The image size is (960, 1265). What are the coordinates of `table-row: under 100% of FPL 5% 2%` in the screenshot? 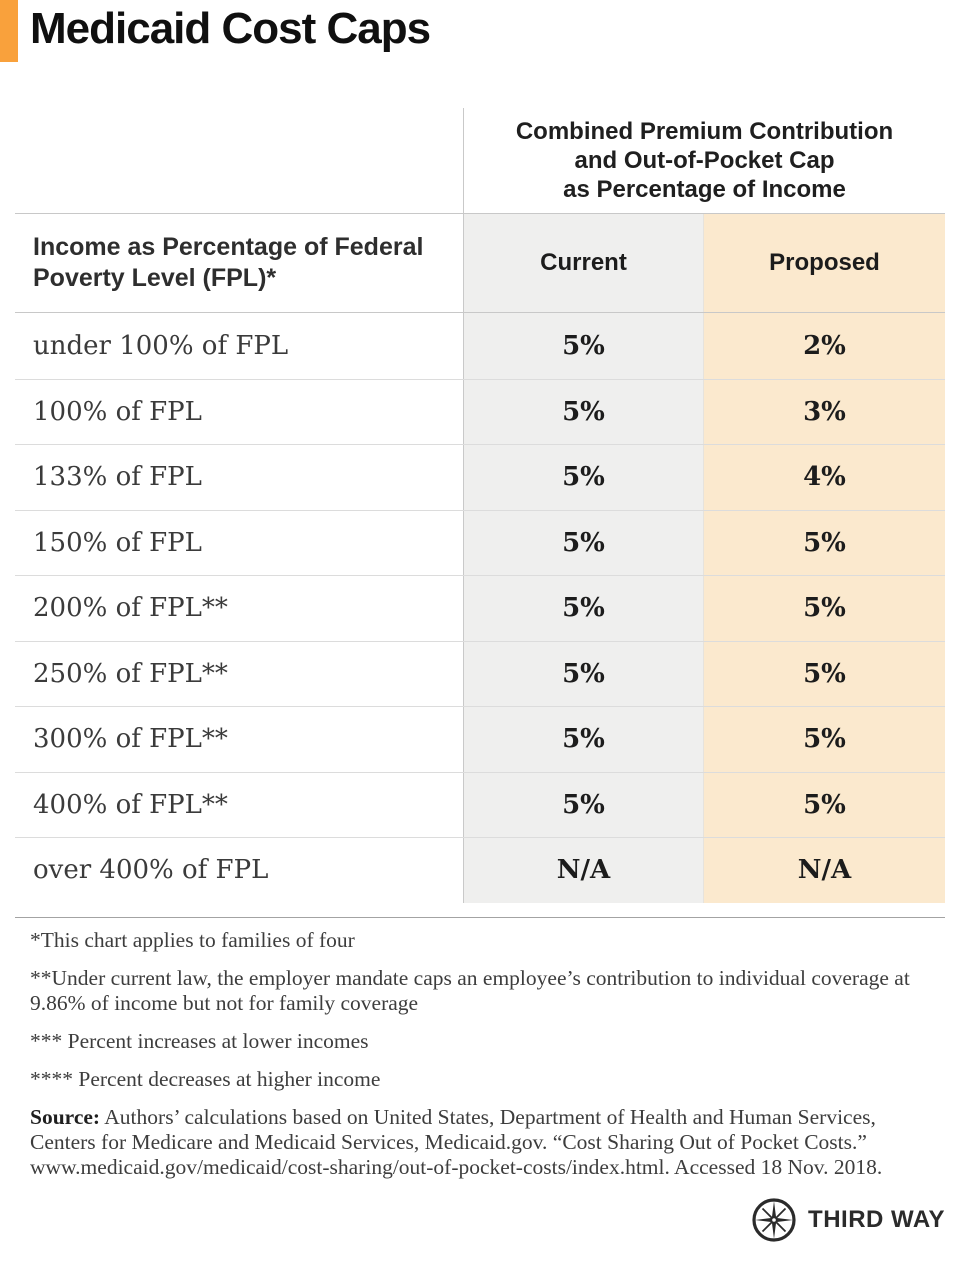 It's located at (480, 346).